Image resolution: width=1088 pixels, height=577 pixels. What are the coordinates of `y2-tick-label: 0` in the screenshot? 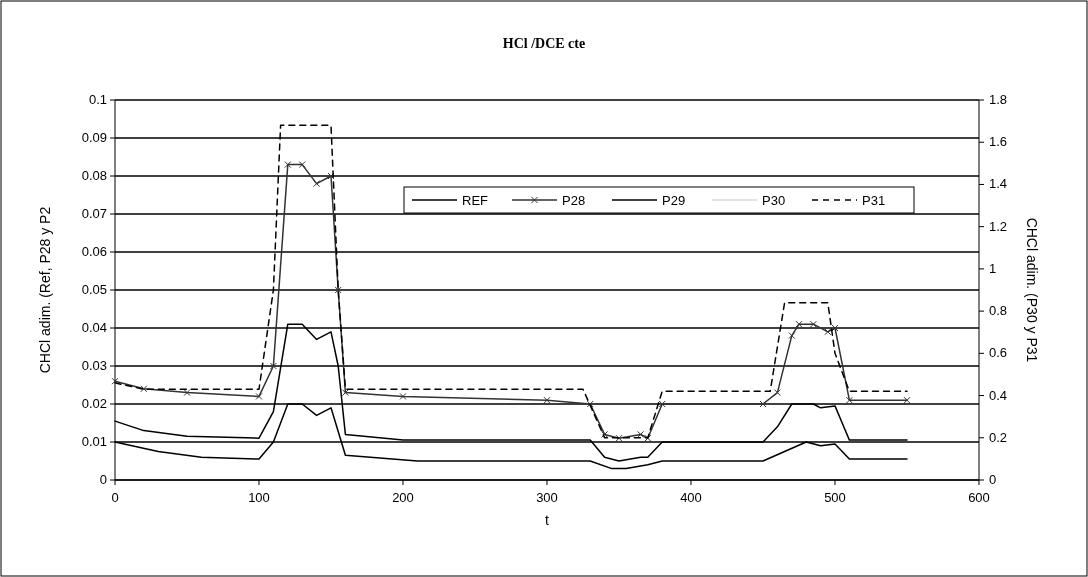 It's located at (993, 479).